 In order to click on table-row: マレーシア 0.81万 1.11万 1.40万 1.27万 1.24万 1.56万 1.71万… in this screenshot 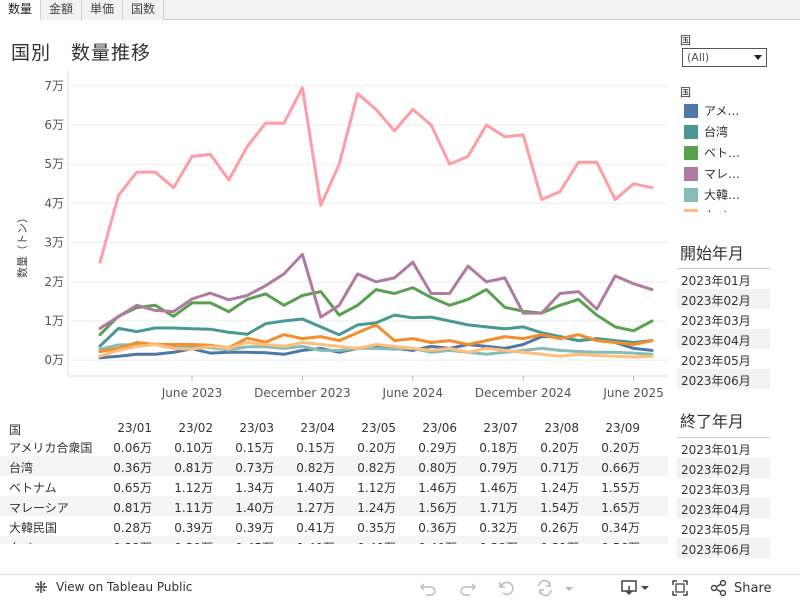, I will do `click(334, 506)`.